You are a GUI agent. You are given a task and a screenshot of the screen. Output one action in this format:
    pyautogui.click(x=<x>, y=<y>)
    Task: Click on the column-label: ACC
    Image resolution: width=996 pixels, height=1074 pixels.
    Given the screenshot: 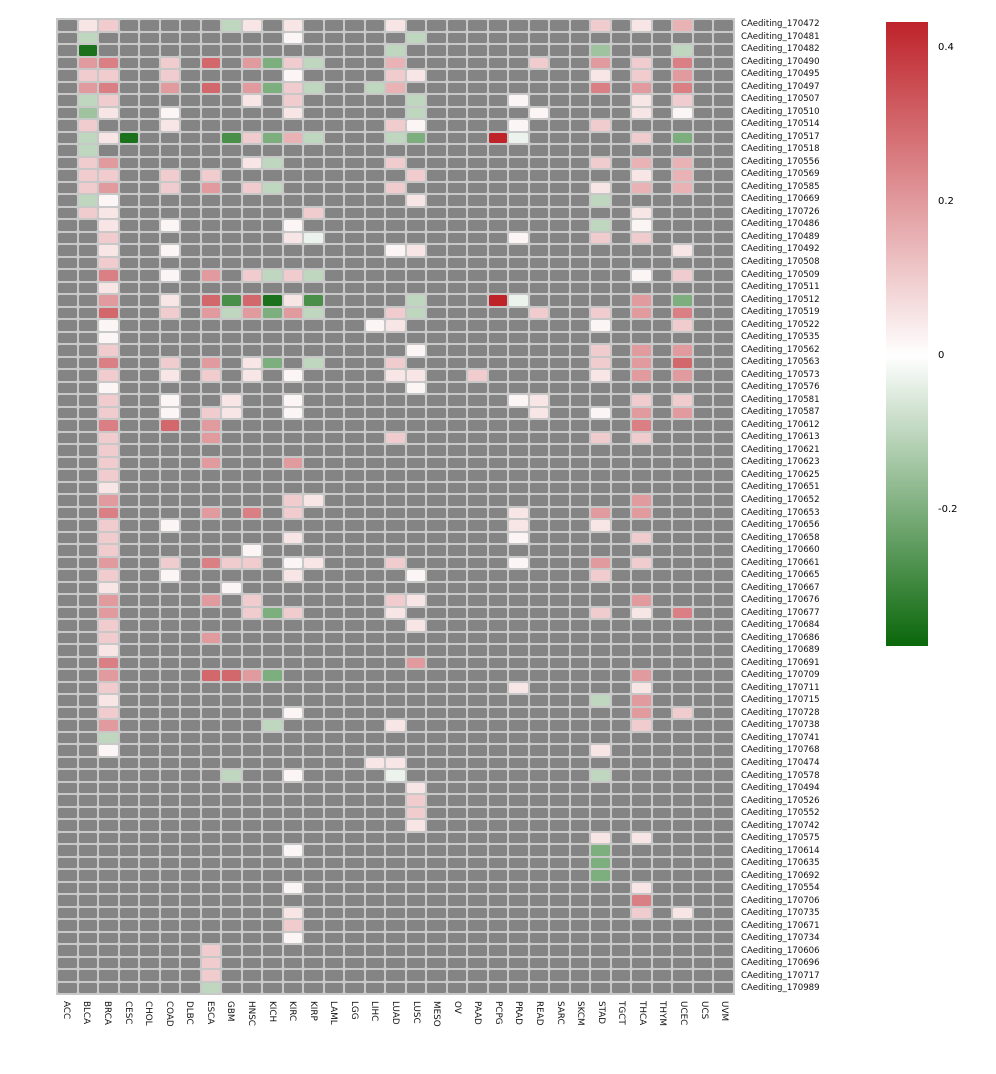 What is the action you would take?
    pyautogui.click(x=65, y=1010)
    